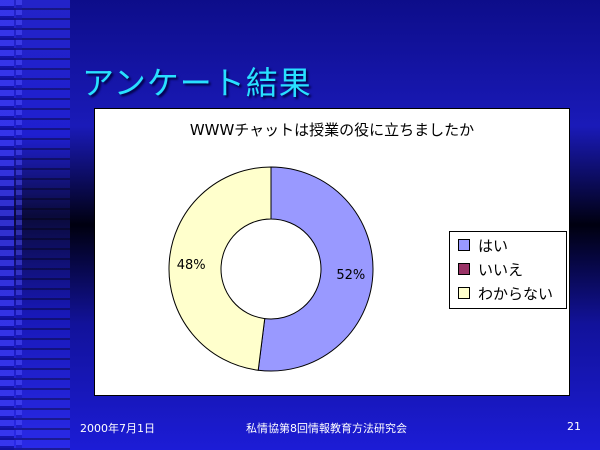 This screenshot has width=600, height=450. I want to click on slice-unknown-label: 48%, so click(191, 265).